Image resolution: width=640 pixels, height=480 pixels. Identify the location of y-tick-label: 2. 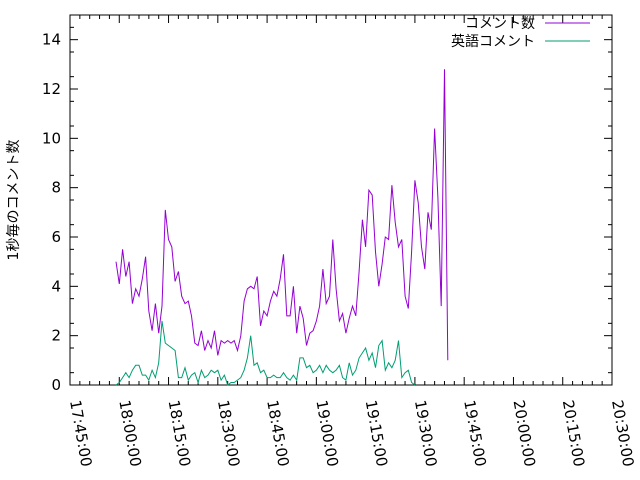
(56, 336).